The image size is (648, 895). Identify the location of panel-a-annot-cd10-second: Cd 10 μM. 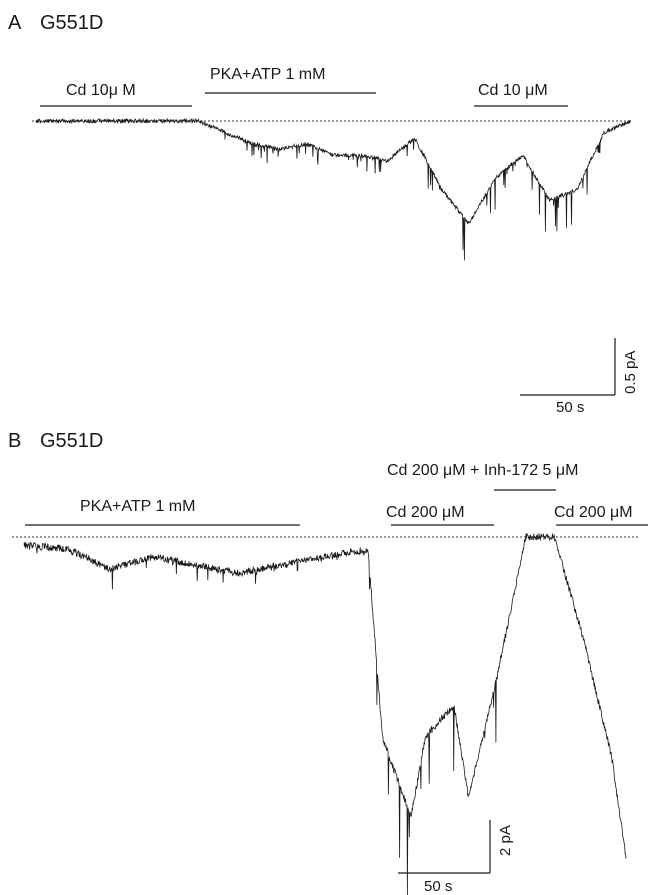
(513, 90).